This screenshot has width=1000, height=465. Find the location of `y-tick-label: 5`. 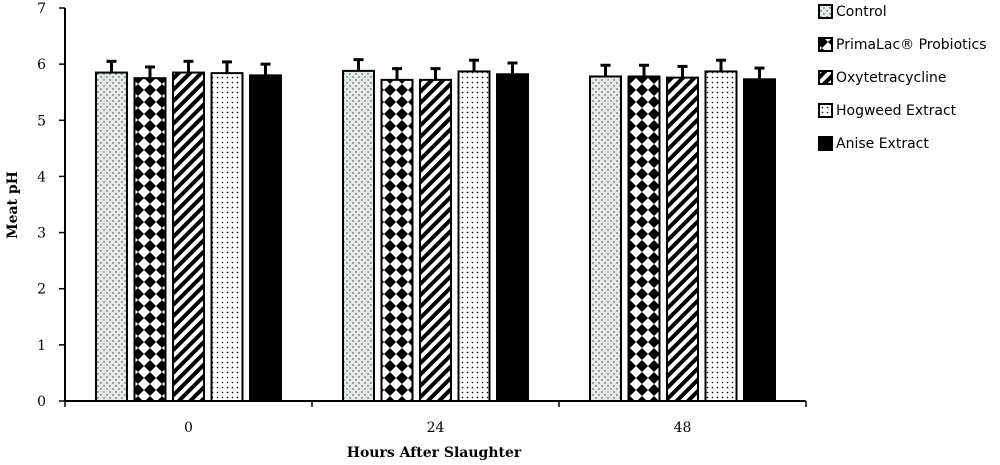

y-tick-label: 5 is located at coordinates (41, 121).